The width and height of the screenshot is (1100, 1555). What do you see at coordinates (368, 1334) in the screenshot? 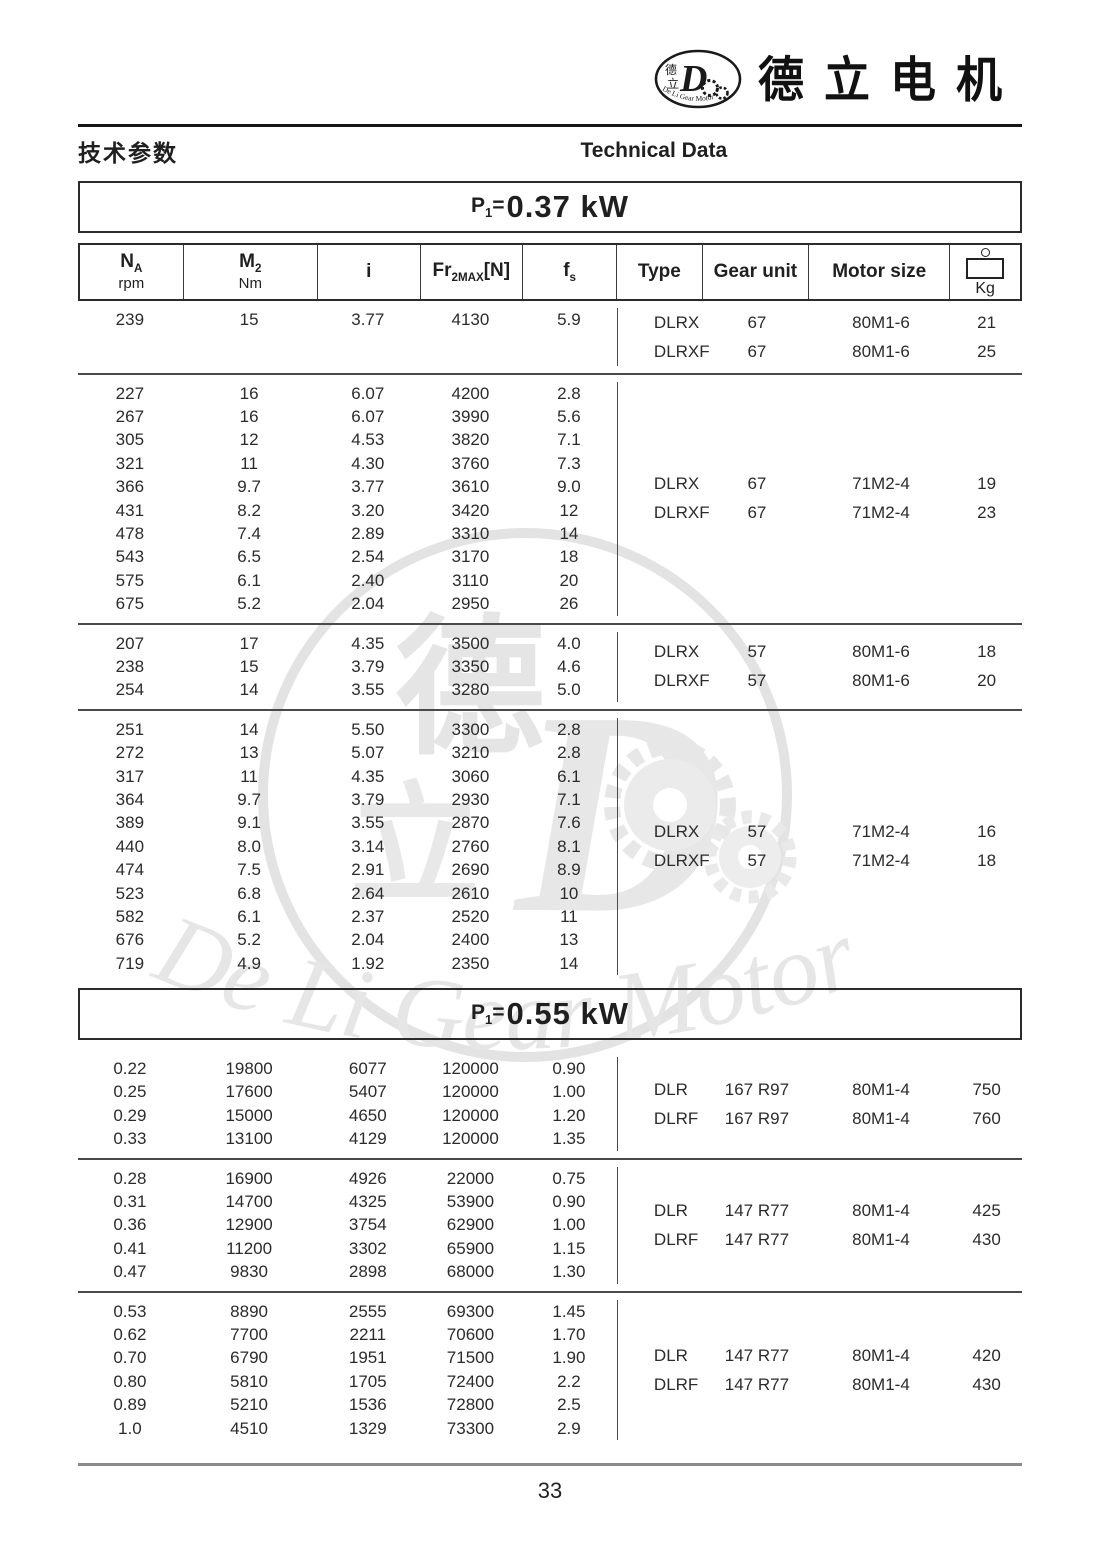
I see `data-cell: 2211` at bounding box center [368, 1334].